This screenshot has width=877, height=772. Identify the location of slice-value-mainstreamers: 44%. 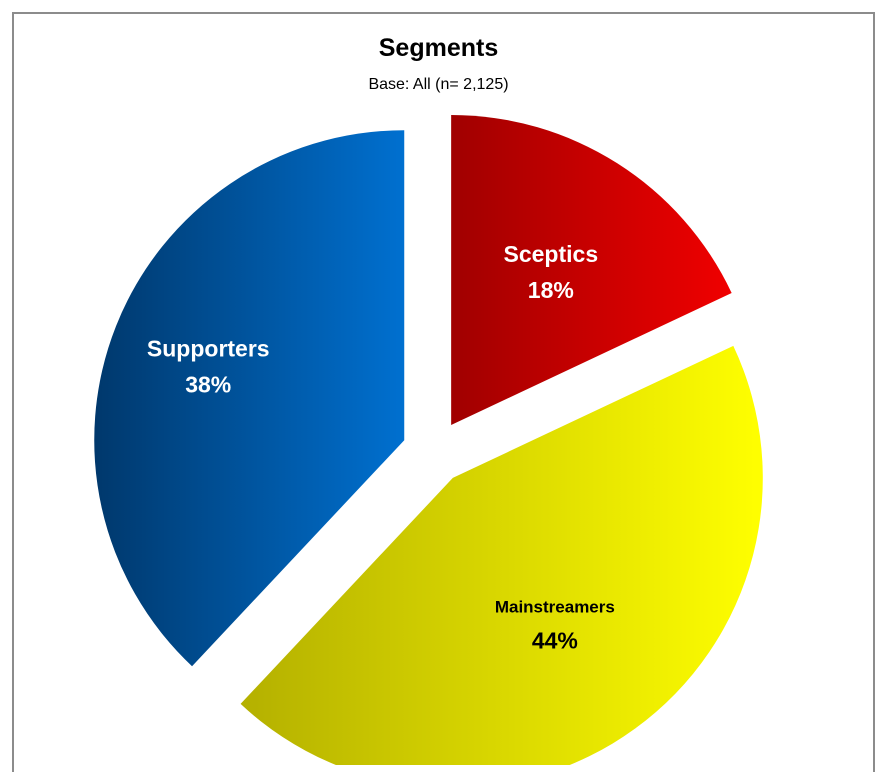
(555, 640).